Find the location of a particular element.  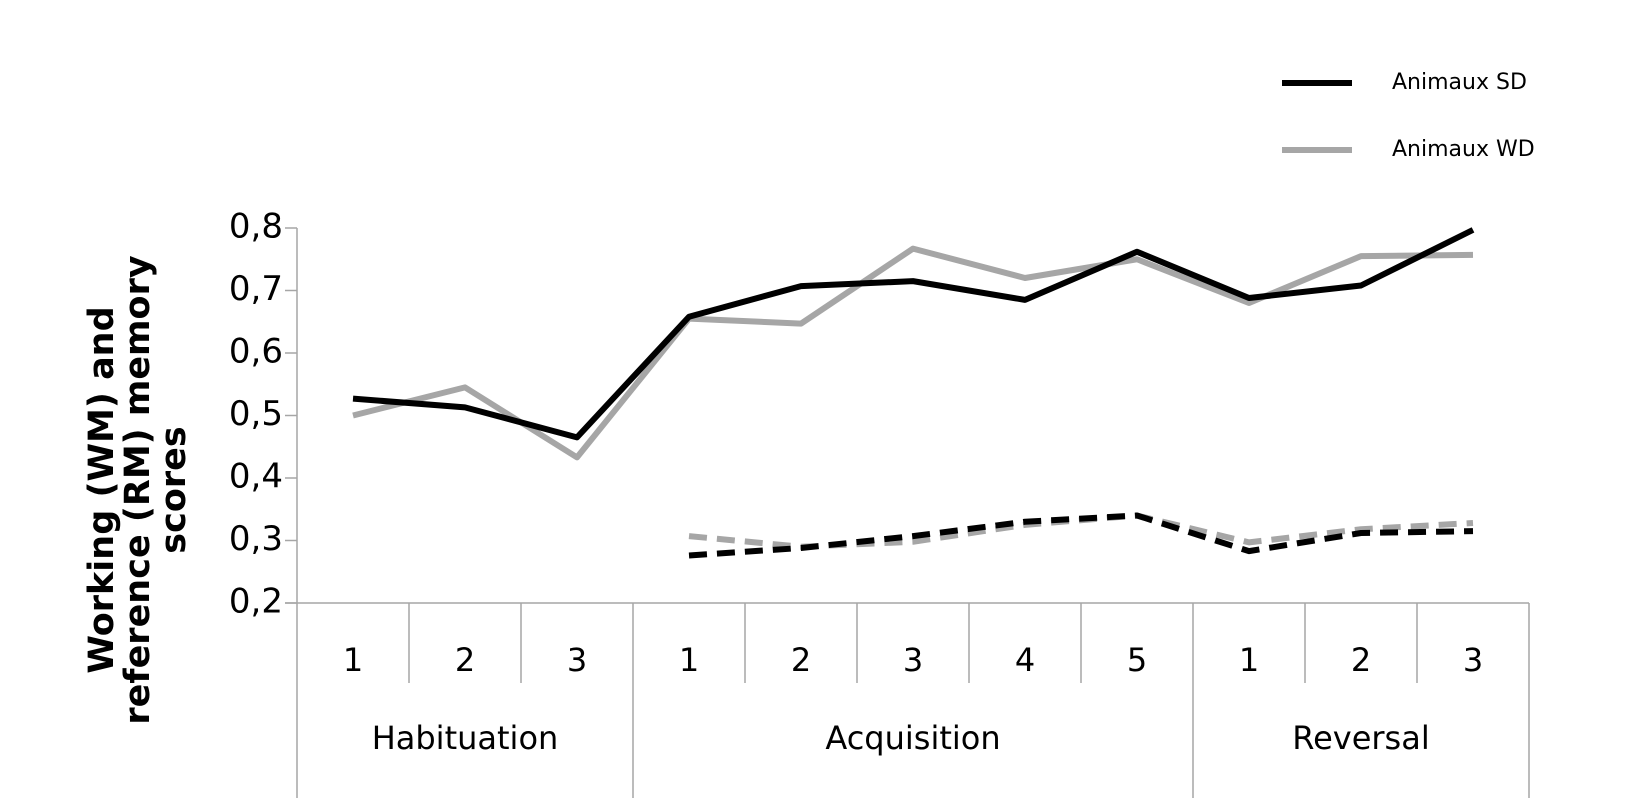

y-axis-label: Working (WM) and is located at coordinates (102, 489).